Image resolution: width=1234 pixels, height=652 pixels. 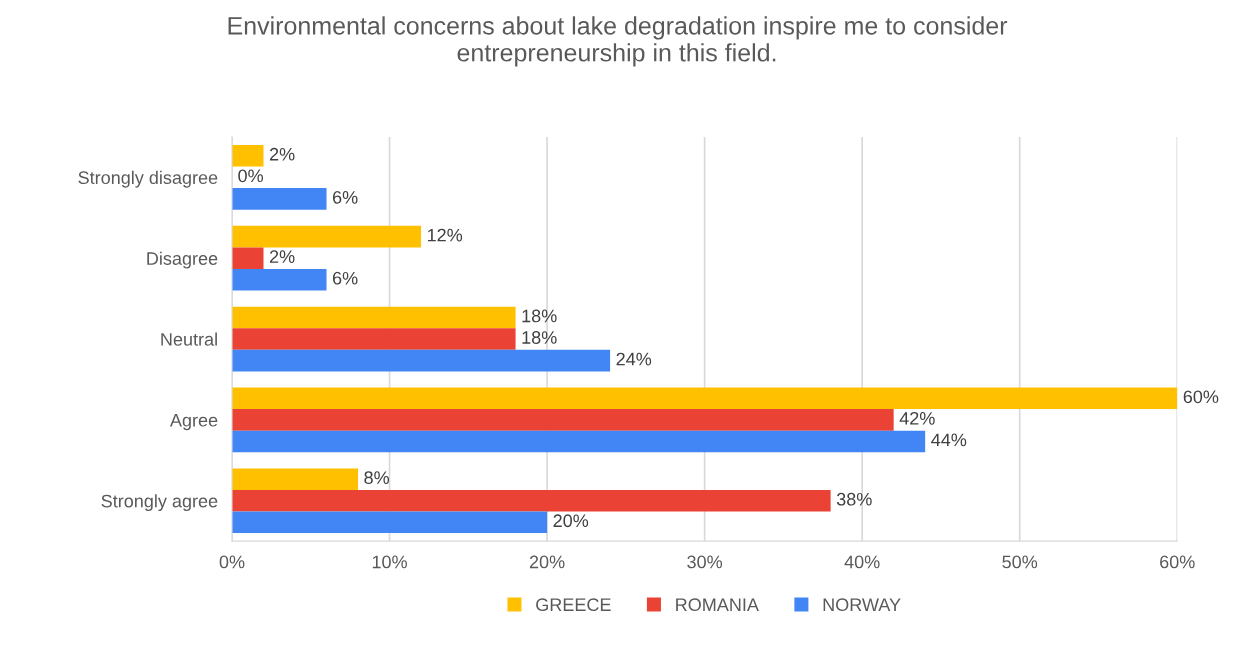 What do you see at coordinates (618, 41) in the screenshot?
I see `chart-title: Environmental concerns about lake degradation inspire me to consider entrepreneurship in this field.` at bounding box center [618, 41].